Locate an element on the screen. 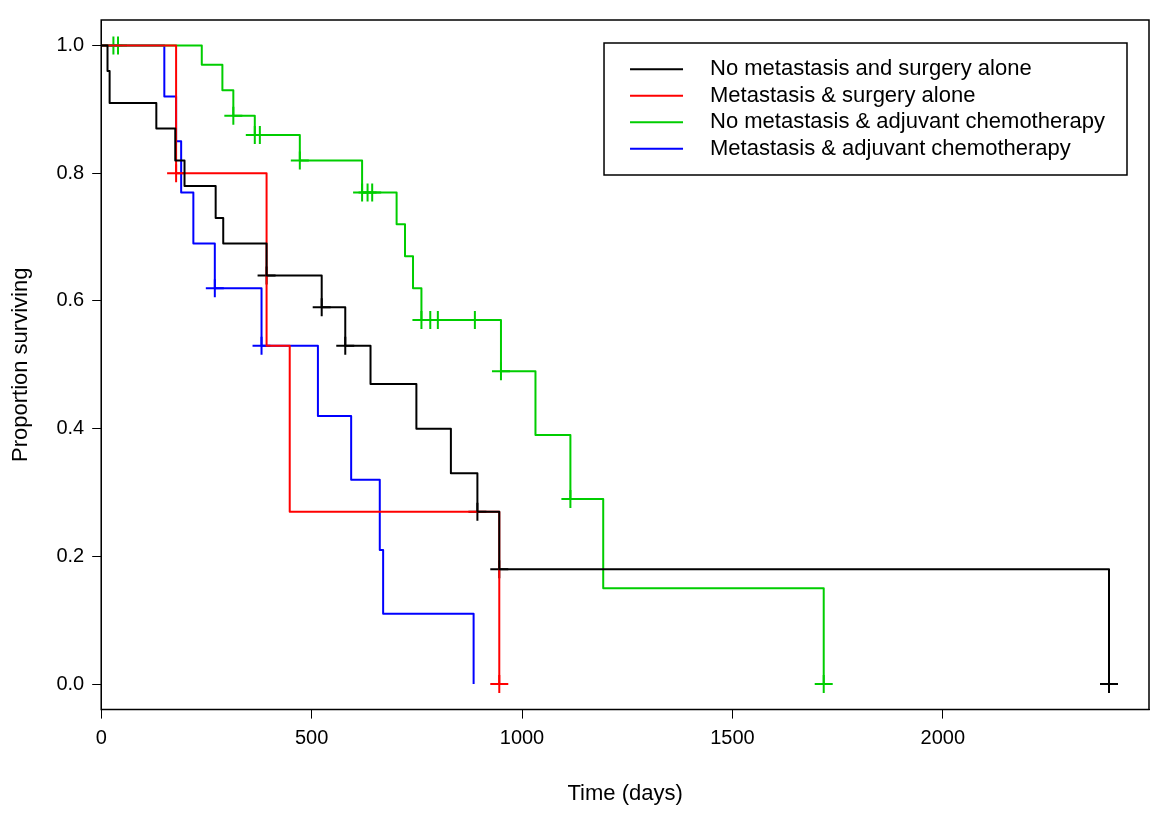 The width and height of the screenshot is (1160, 815). y-tick-label: 0.8 is located at coordinates (70, 171).